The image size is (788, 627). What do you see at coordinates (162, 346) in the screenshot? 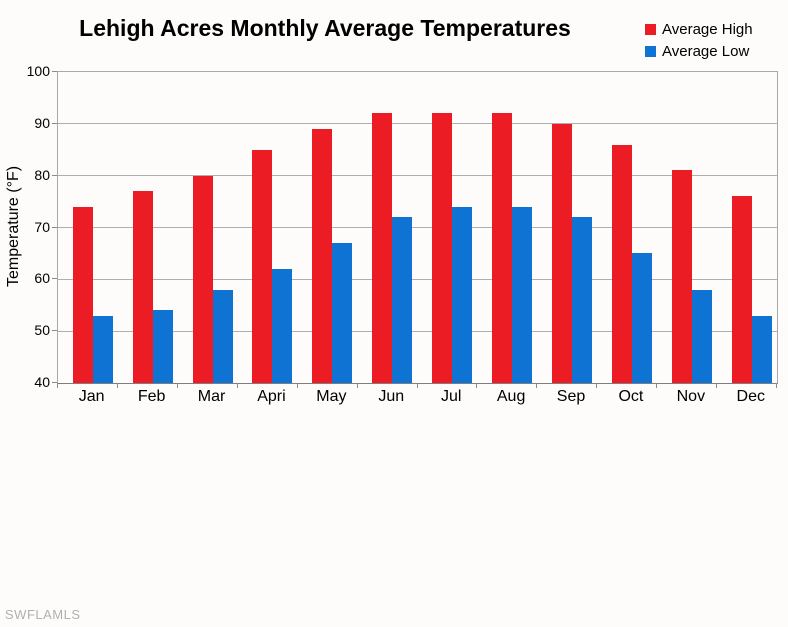
I see `bar-average-low-feb` at bounding box center [162, 346].